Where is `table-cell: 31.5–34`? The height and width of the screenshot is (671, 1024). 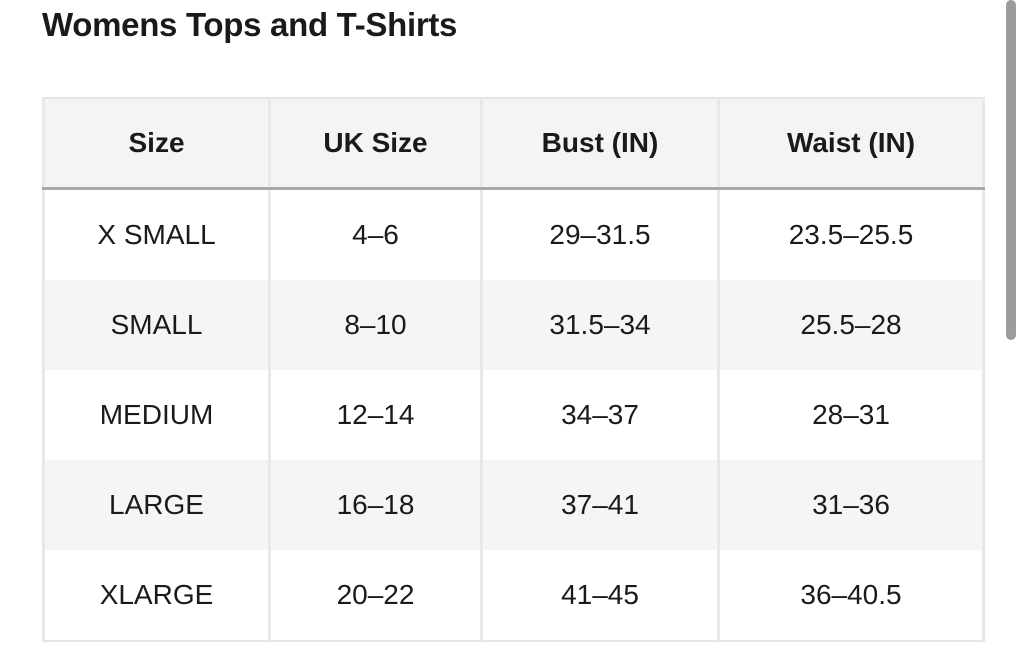
table-cell: 31.5–34 is located at coordinates (600, 325).